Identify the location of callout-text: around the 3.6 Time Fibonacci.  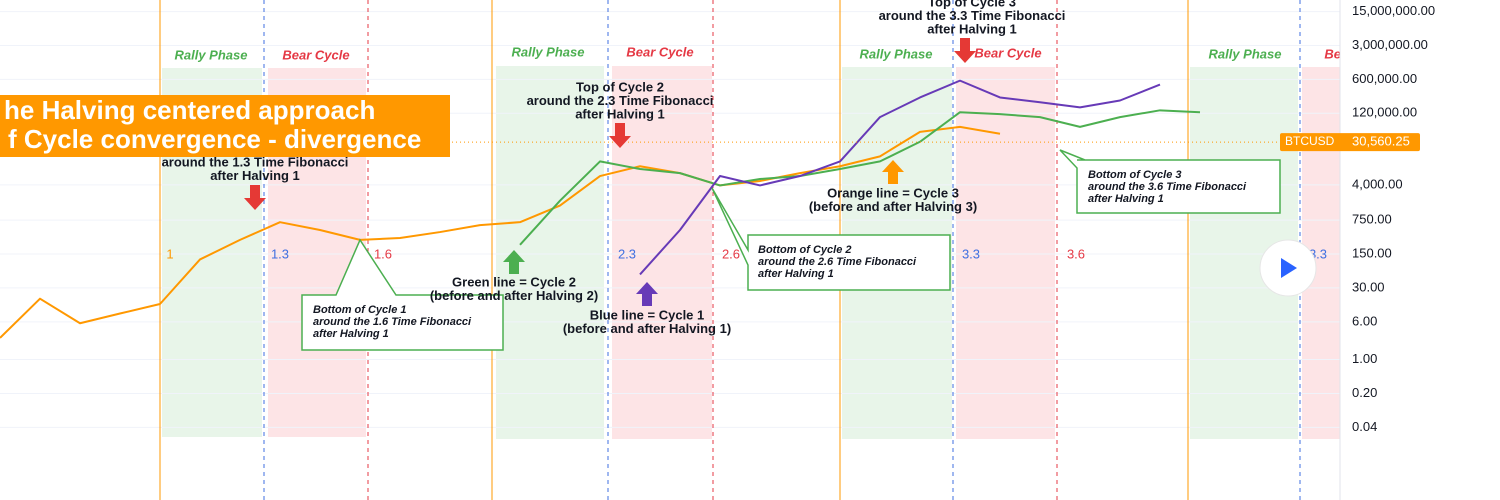
(1167, 187).